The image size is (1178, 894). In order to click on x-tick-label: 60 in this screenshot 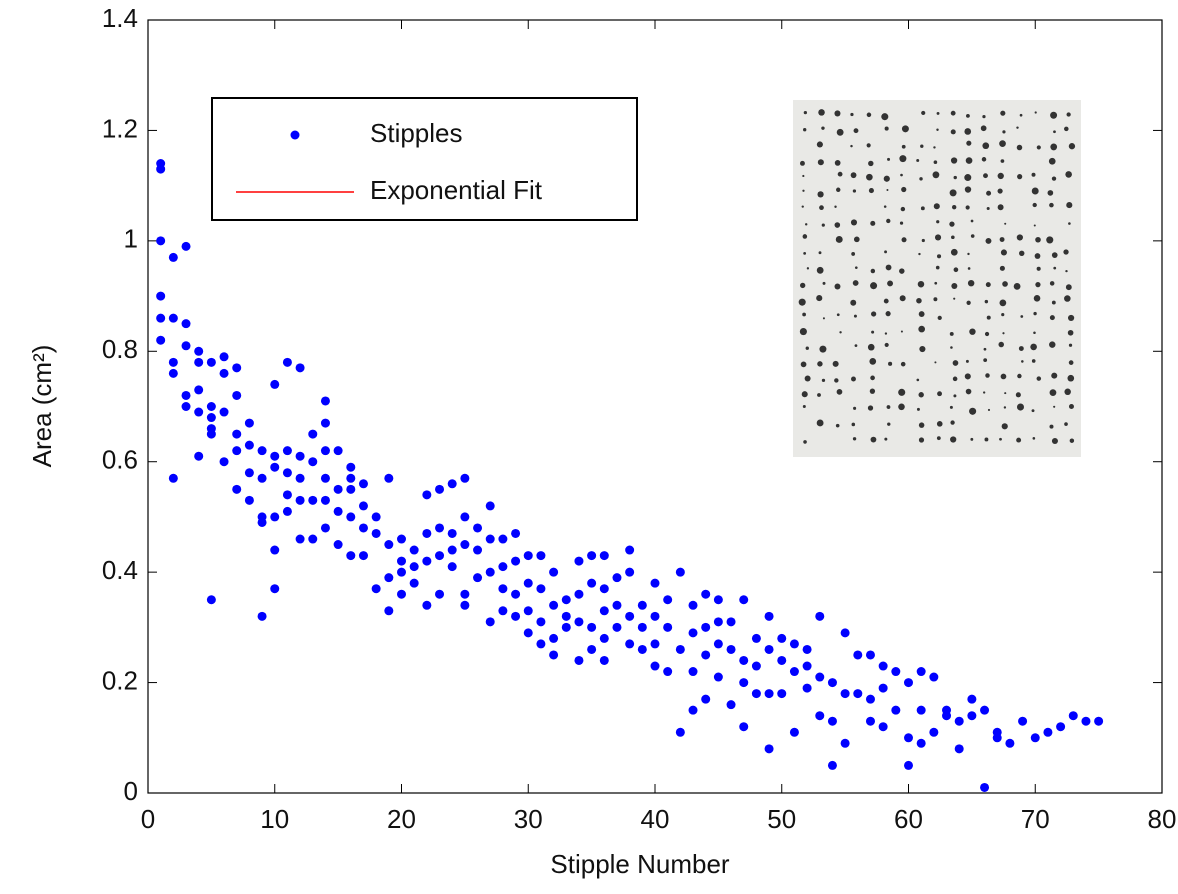, I will do `click(908, 819)`.